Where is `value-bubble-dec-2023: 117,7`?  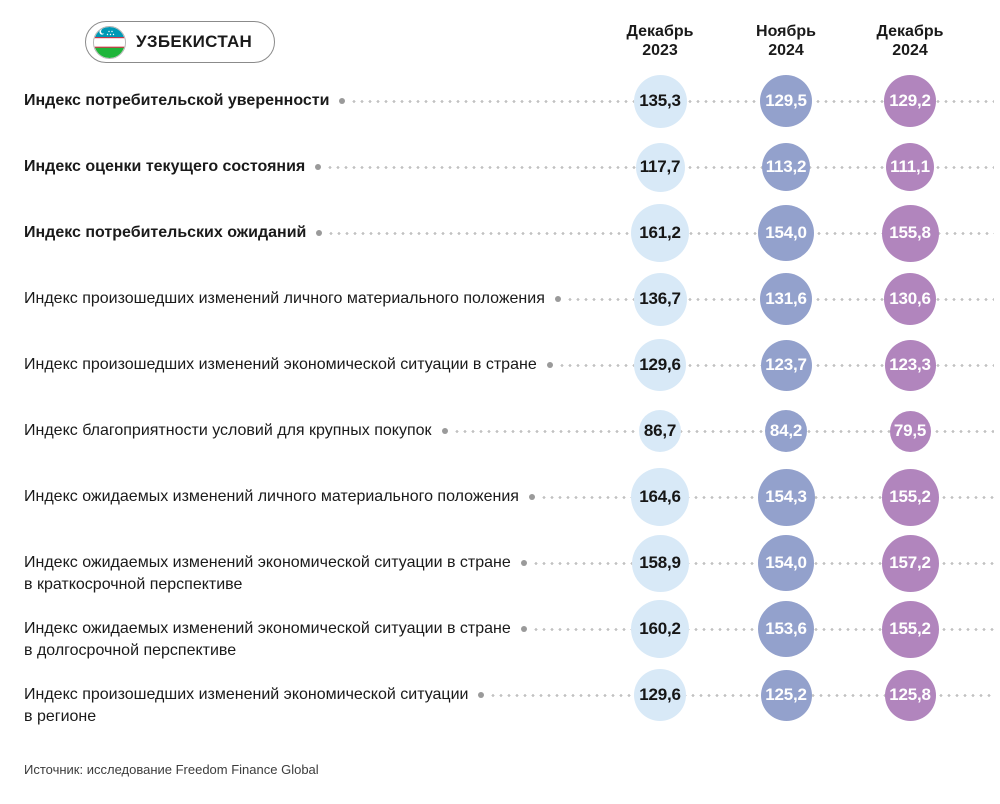
value-bubble-dec-2023: 117,7 is located at coordinates (660, 167).